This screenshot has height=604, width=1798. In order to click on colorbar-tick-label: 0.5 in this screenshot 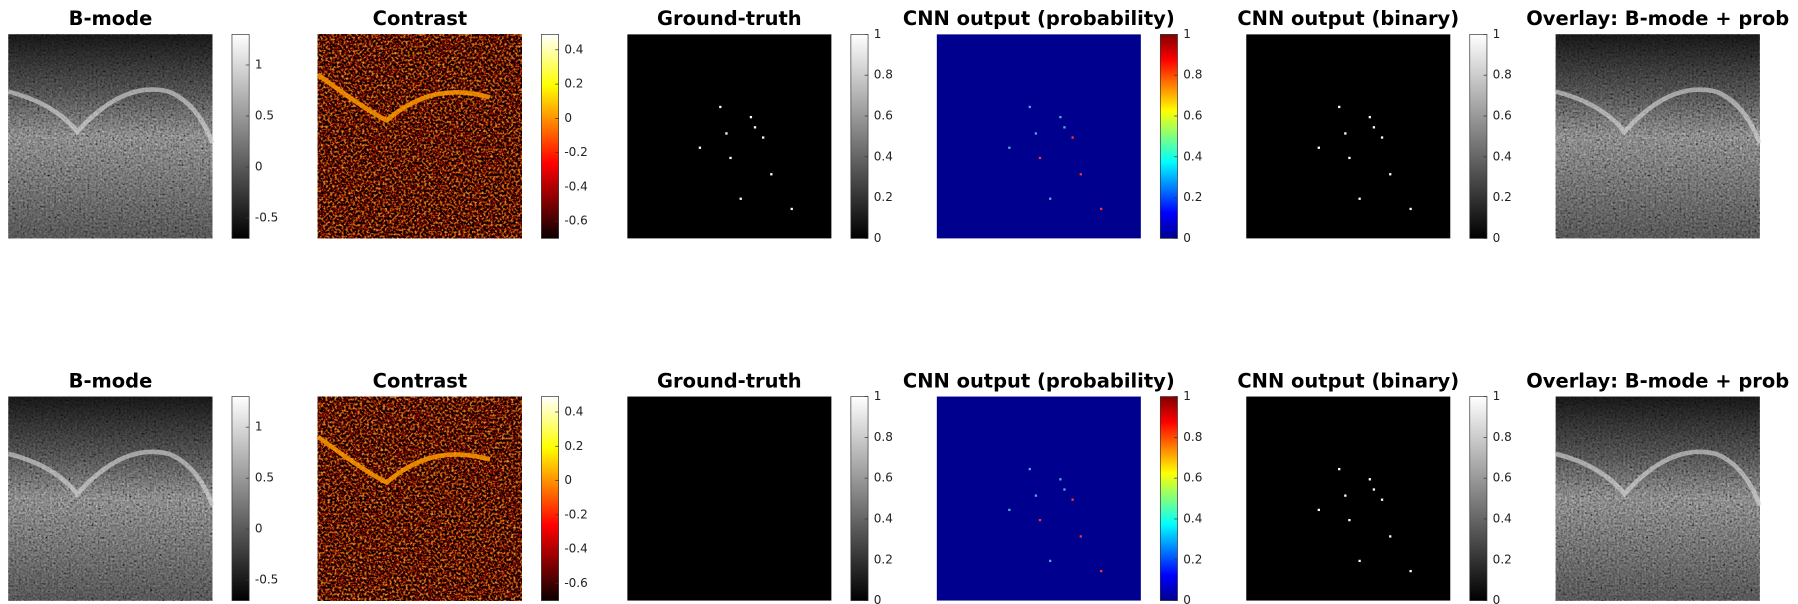, I will do `click(264, 115)`.